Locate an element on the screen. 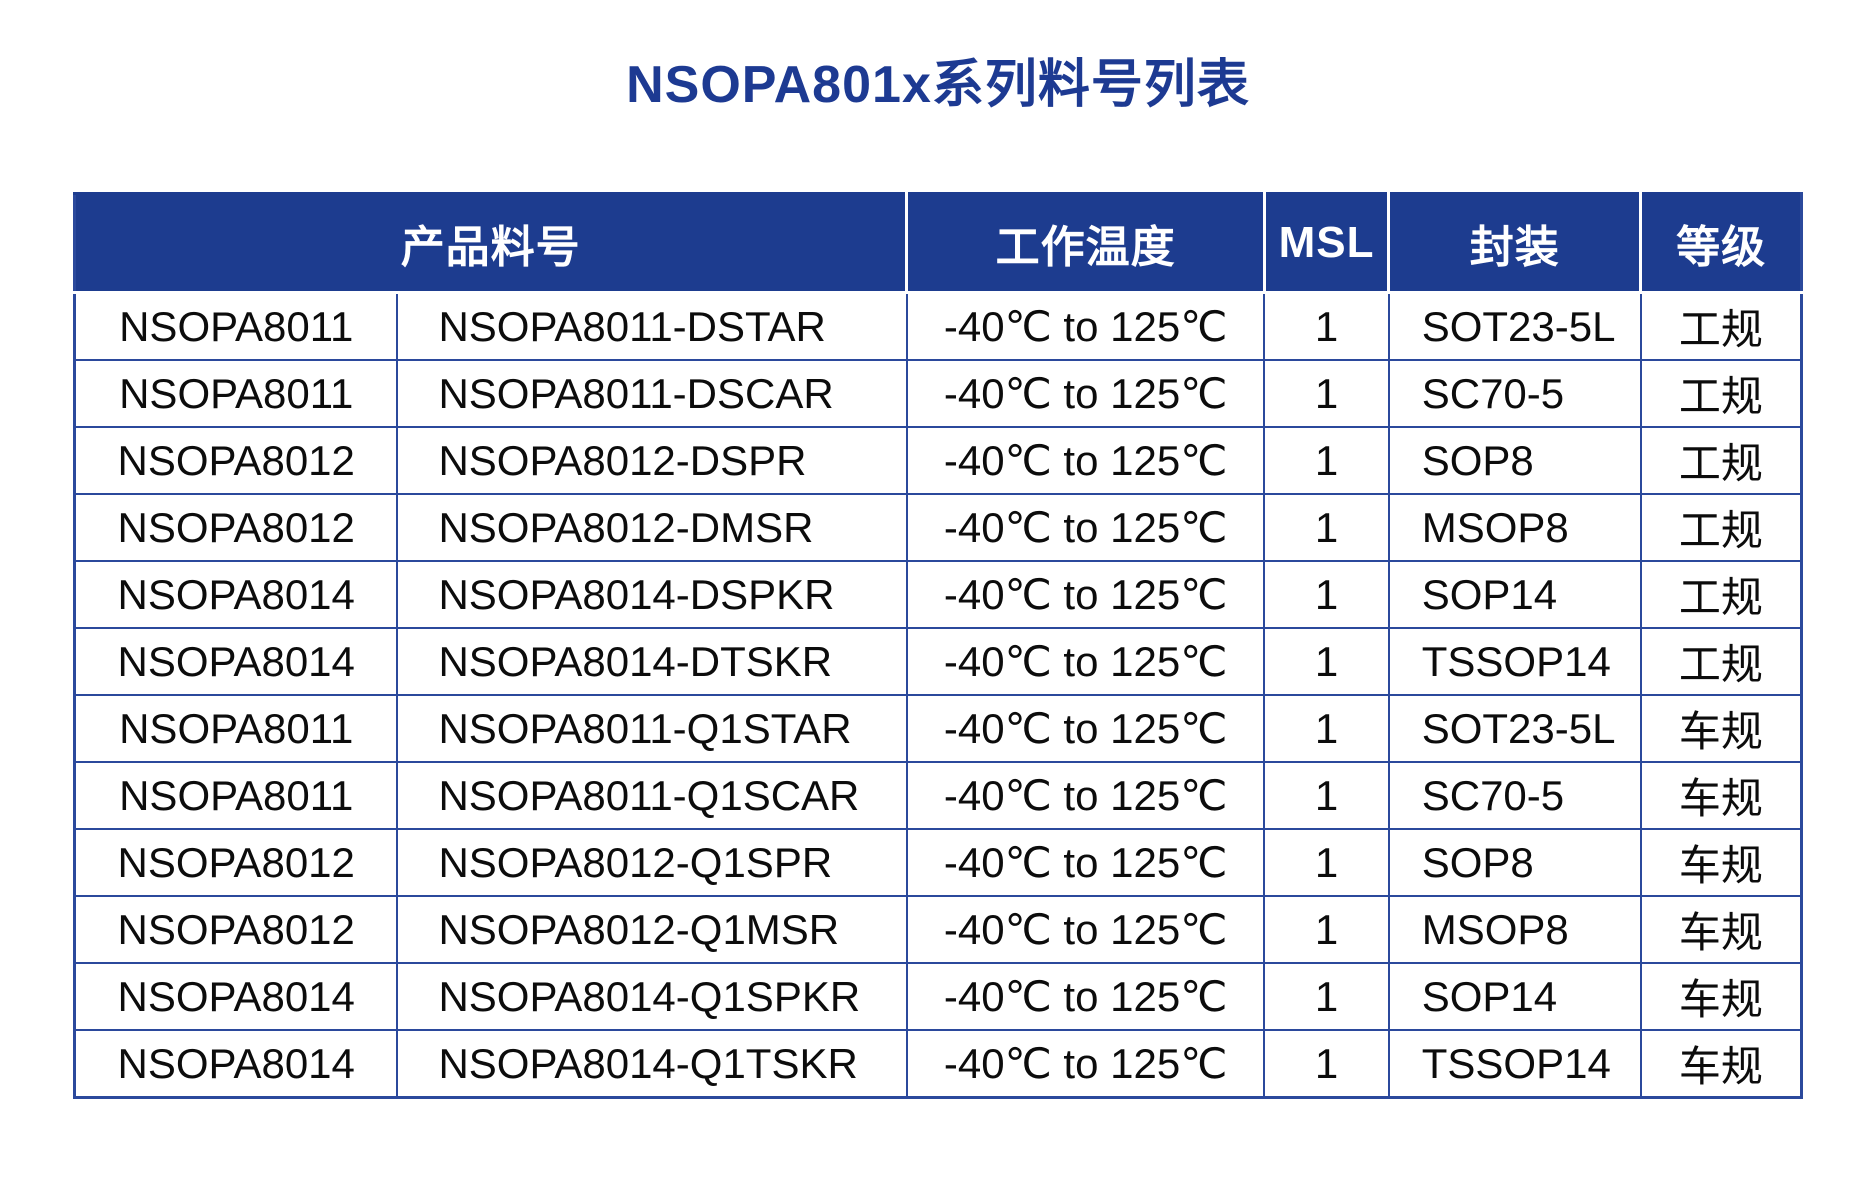 The image size is (1876, 1186). cell-part-number: NSOPA8014-DTSKR is located at coordinates (652, 661).